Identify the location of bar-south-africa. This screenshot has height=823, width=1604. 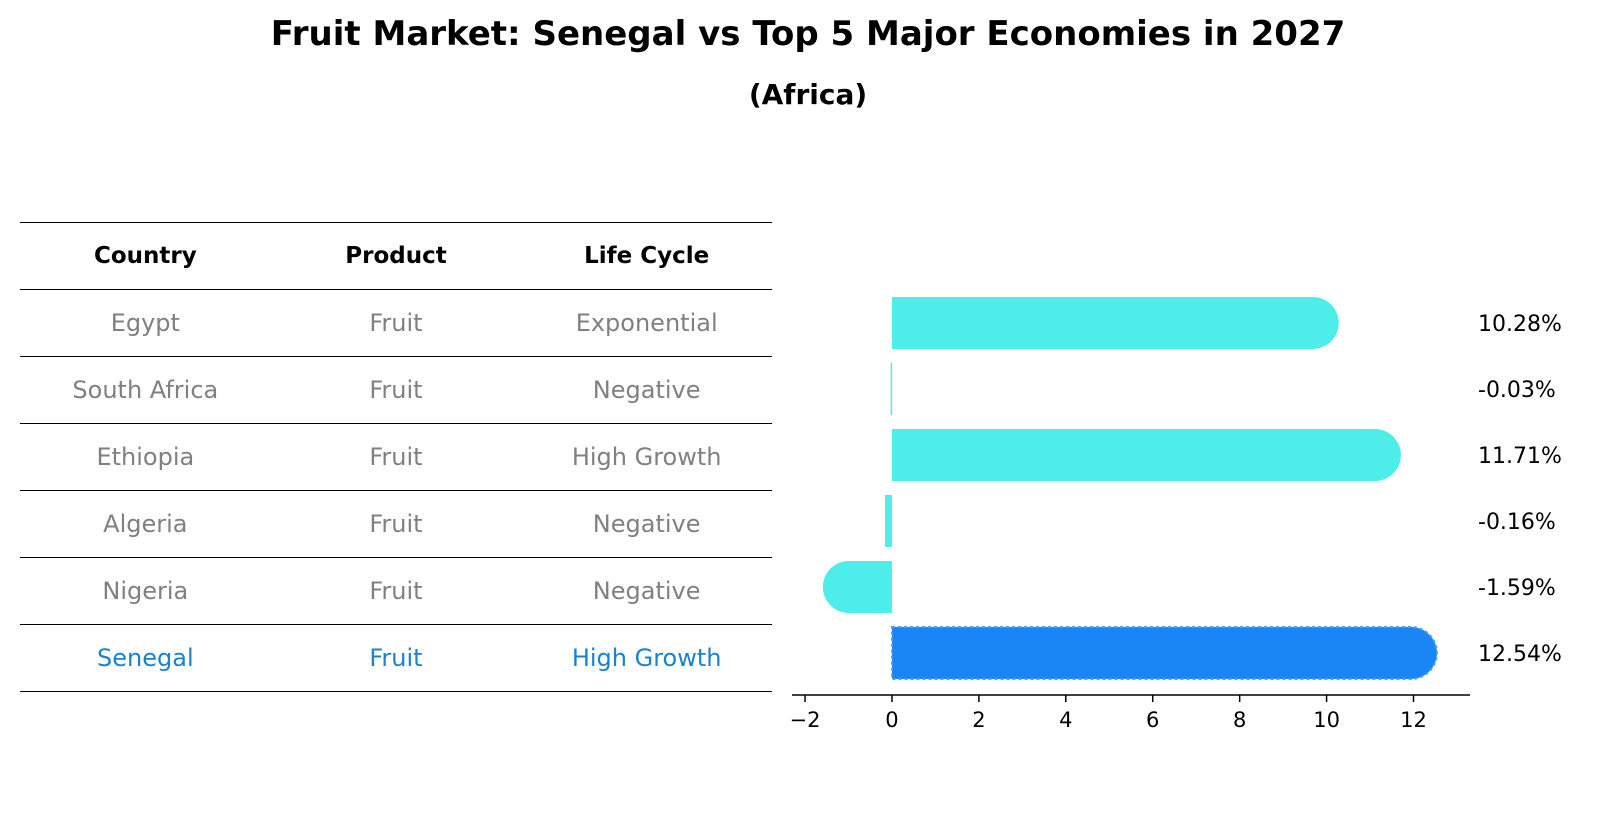
(891, 389).